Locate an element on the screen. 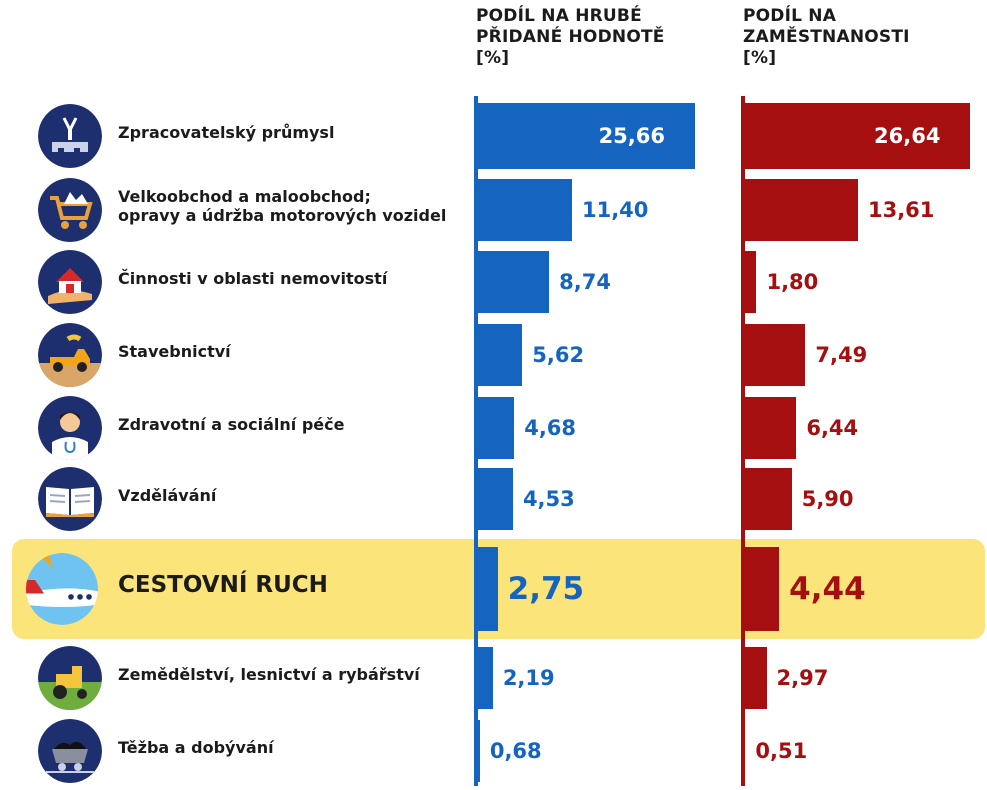  employment-value-label: 6,44 is located at coordinates (832, 428).